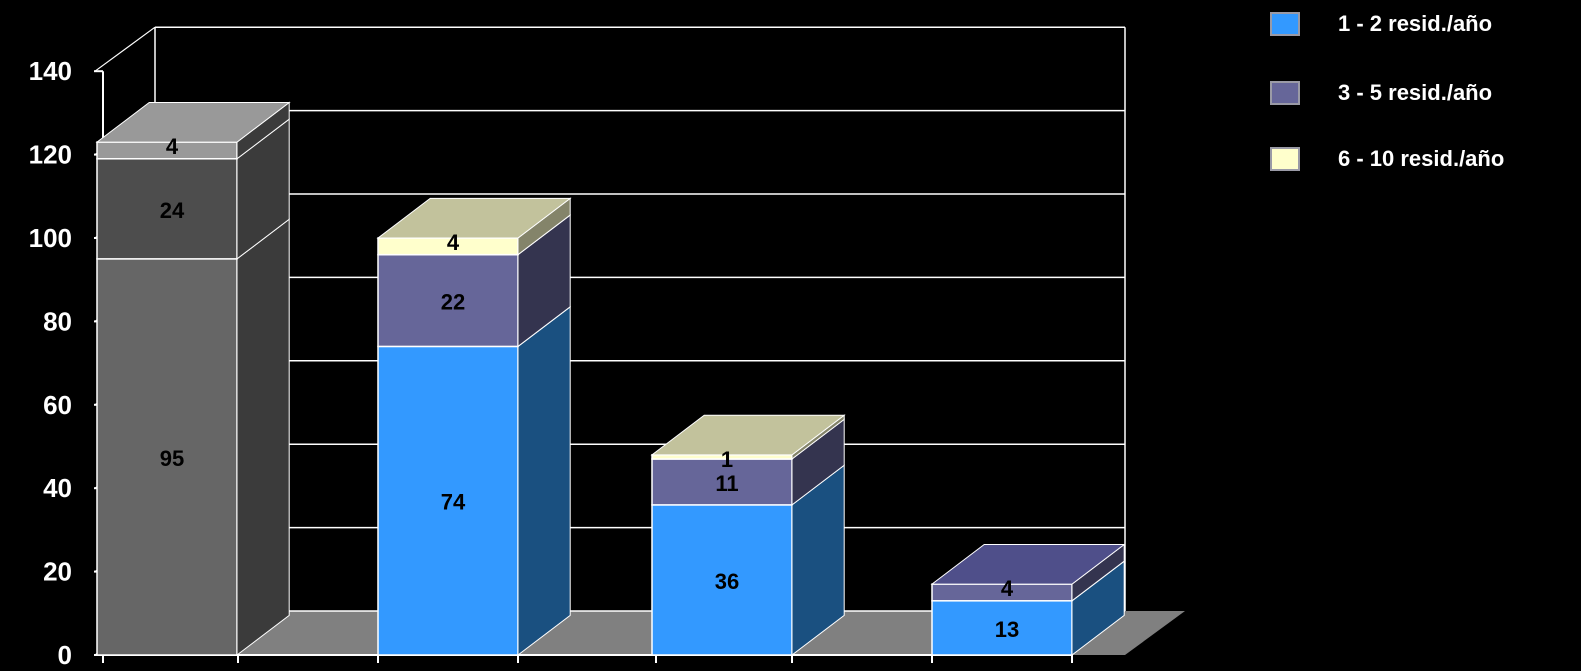  What do you see at coordinates (57, 405) in the screenshot?
I see `y-tick-label: 60` at bounding box center [57, 405].